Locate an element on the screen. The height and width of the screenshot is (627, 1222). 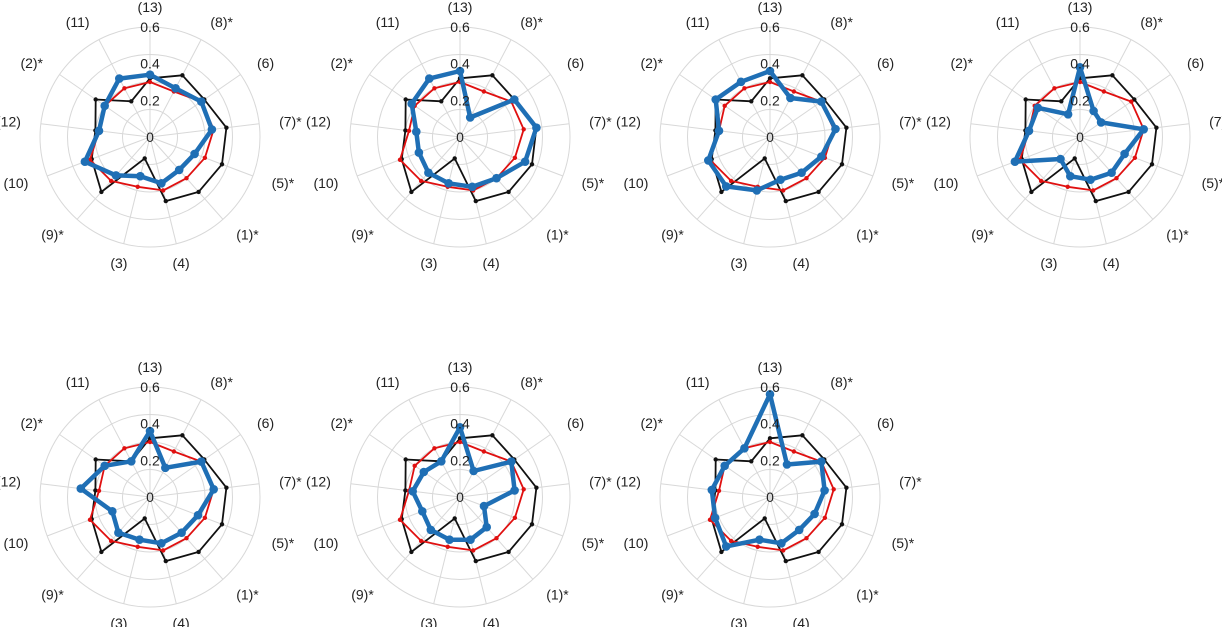
axis-label: (11) is located at coordinates (78, 22).